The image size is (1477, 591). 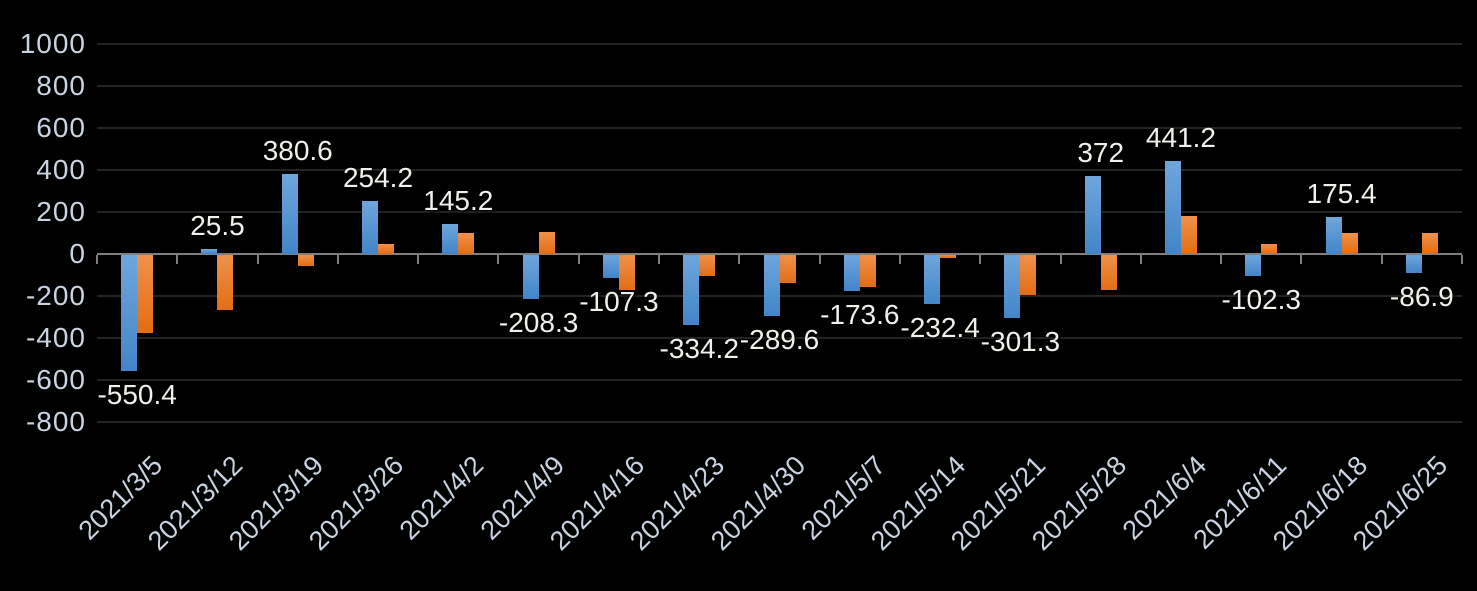 What do you see at coordinates (61, 169) in the screenshot?
I see `y-axis-tick-label: 400` at bounding box center [61, 169].